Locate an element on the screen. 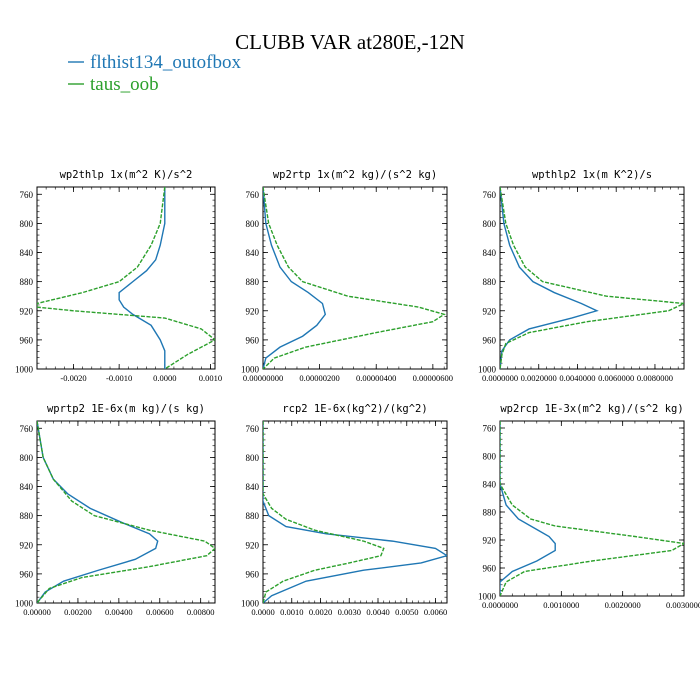 This screenshot has width=700, height=700. x-tick-label: 0.0080000 is located at coordinates (655, 378).